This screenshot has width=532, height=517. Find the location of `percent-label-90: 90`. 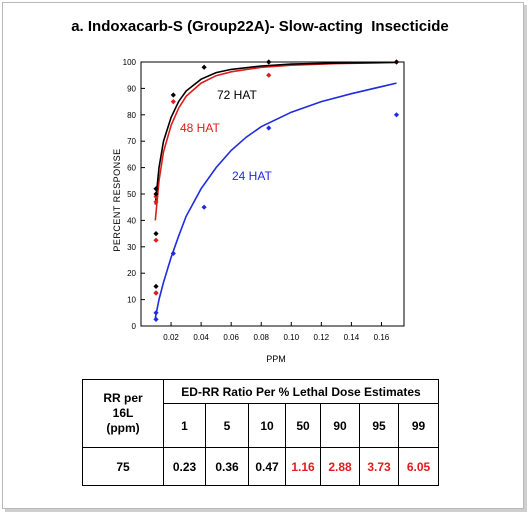

percent-label-90: 90 is located at coordinates (340, 425).